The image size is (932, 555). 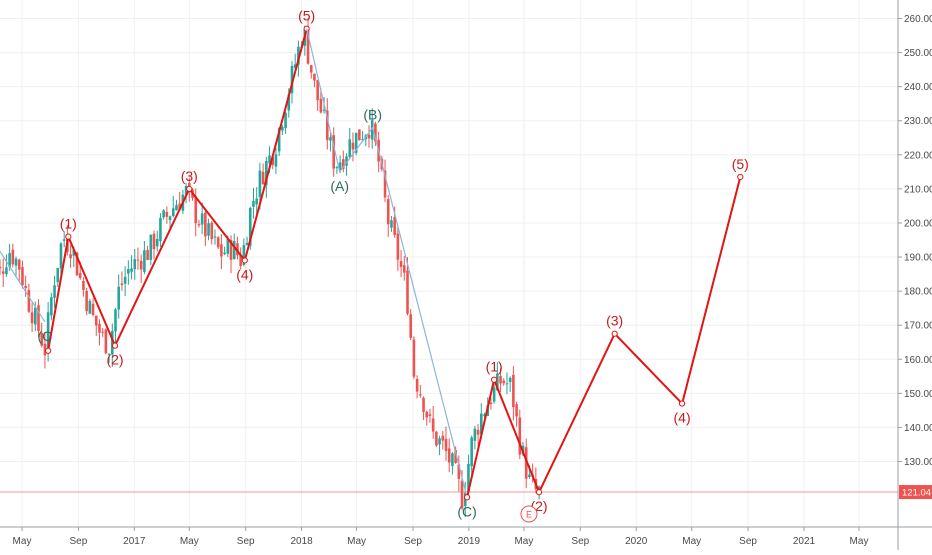 I want to click on y-tick-label: 210.00, so click(x=918, y=189).